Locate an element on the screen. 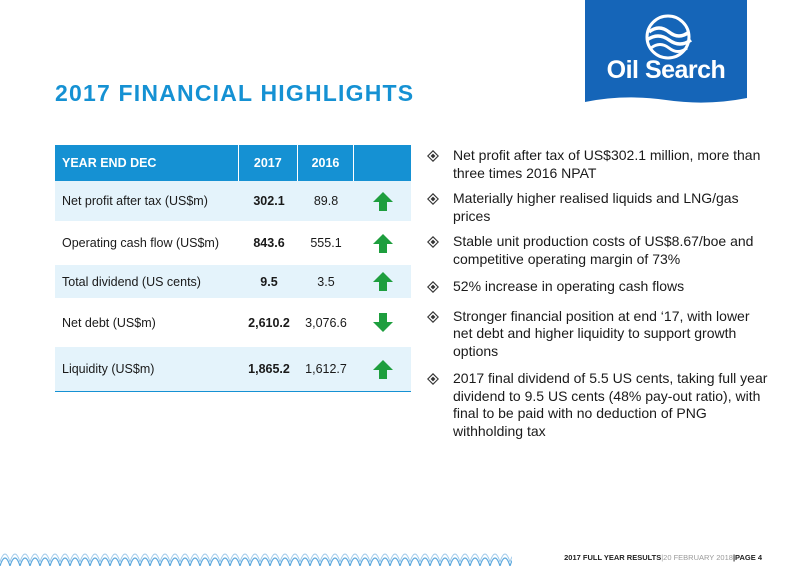 This screenshot has height=566, width=800. logo-emblem-icon is located at coordinates (669, 37).